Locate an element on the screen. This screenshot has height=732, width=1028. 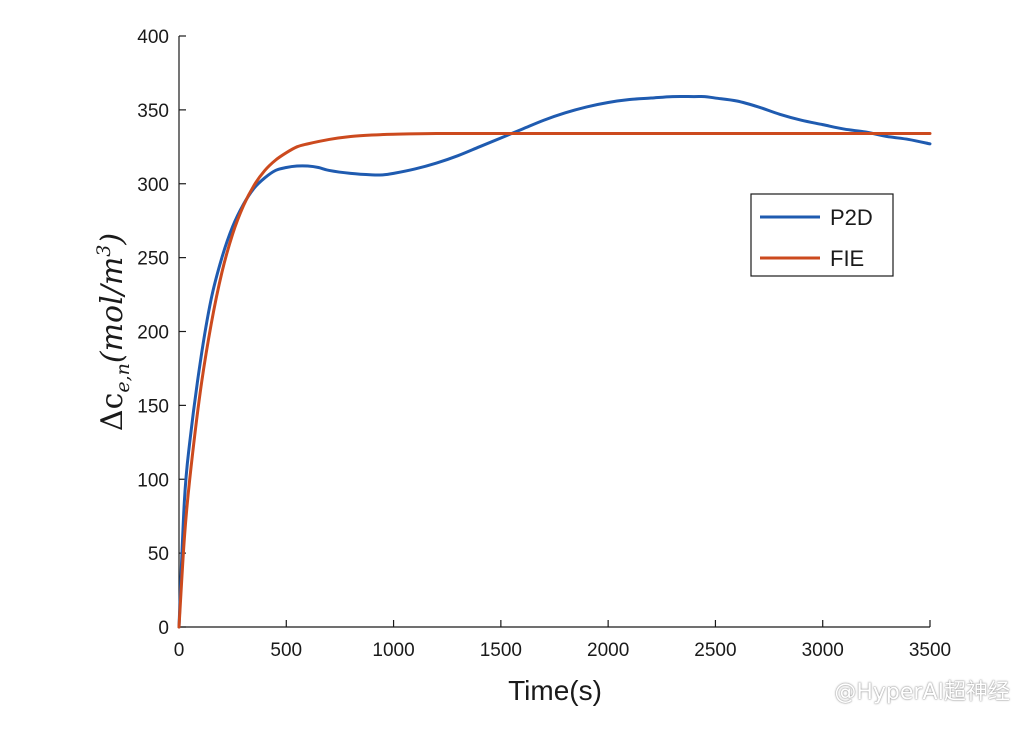
x-tick-label: 1500 is located at coordinates (501, 650).